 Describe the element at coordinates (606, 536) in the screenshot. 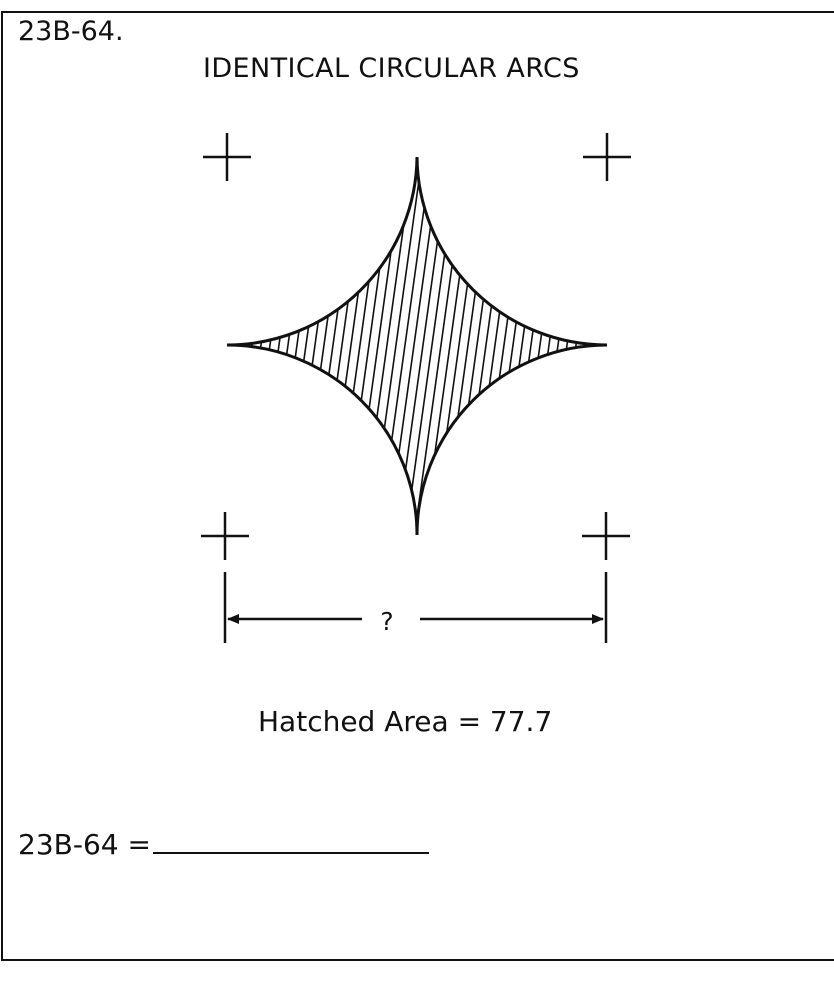

I see `corner-mark-bottom-right` at that location.